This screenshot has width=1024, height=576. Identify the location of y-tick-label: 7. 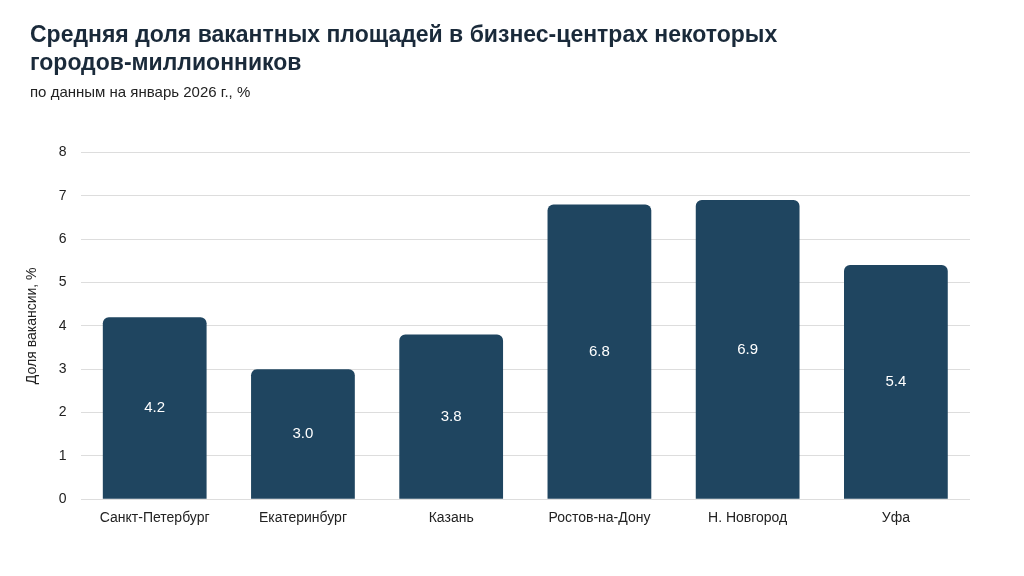
(62, 194).